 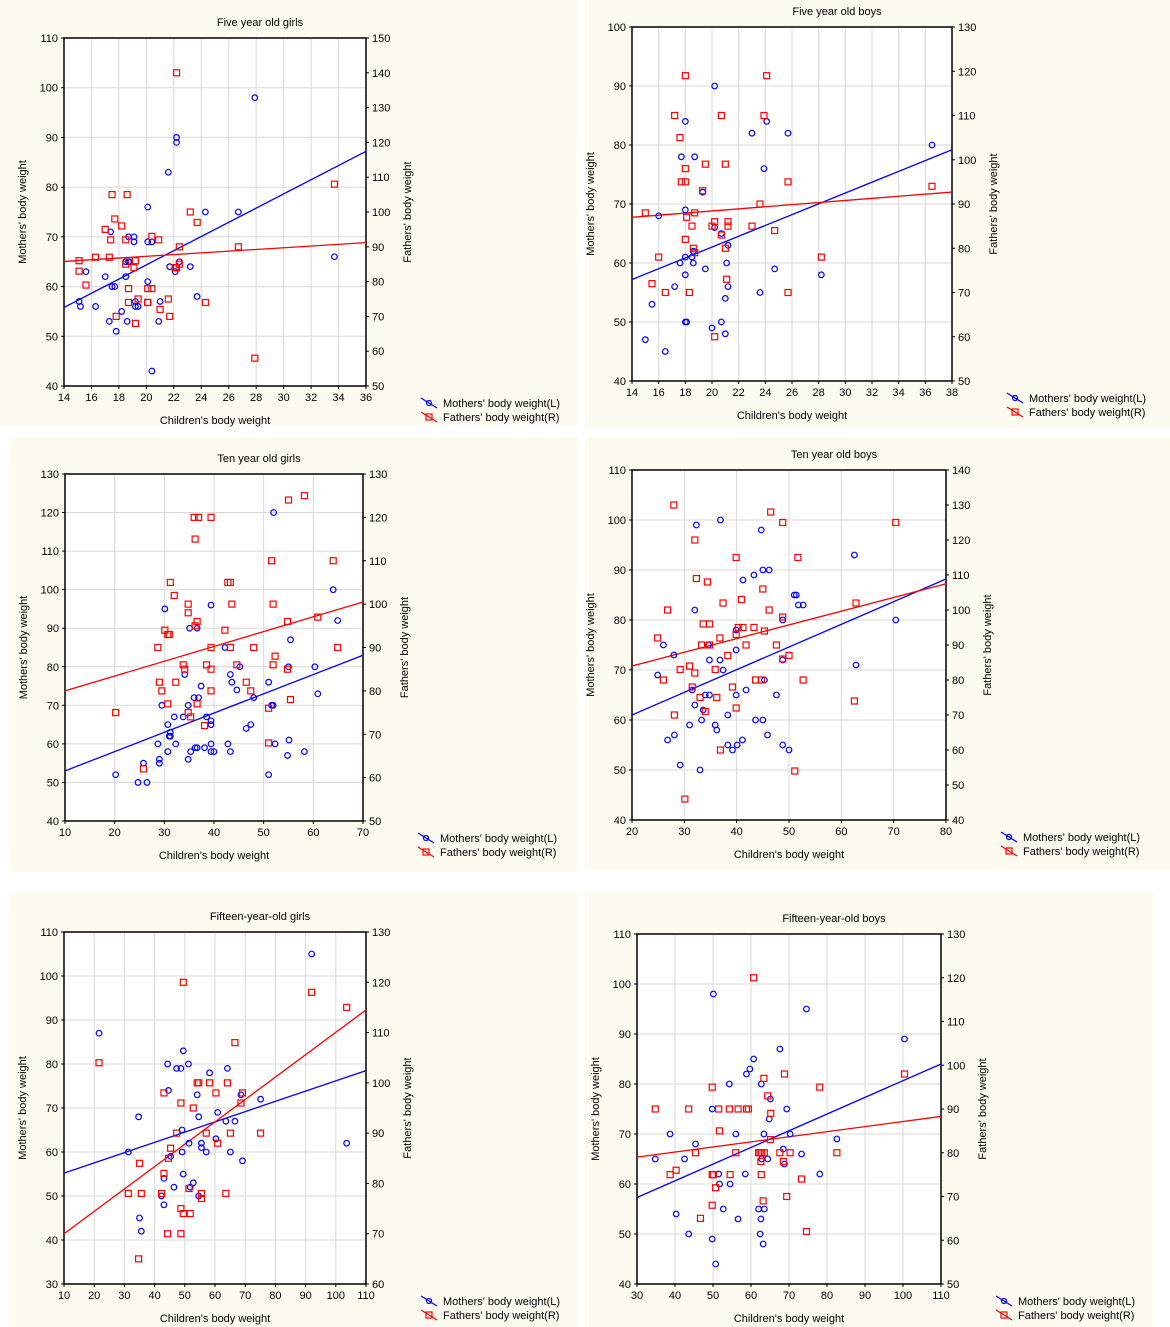 I want to click on y-right-tick-label: 130, so click(x=381, y=933).